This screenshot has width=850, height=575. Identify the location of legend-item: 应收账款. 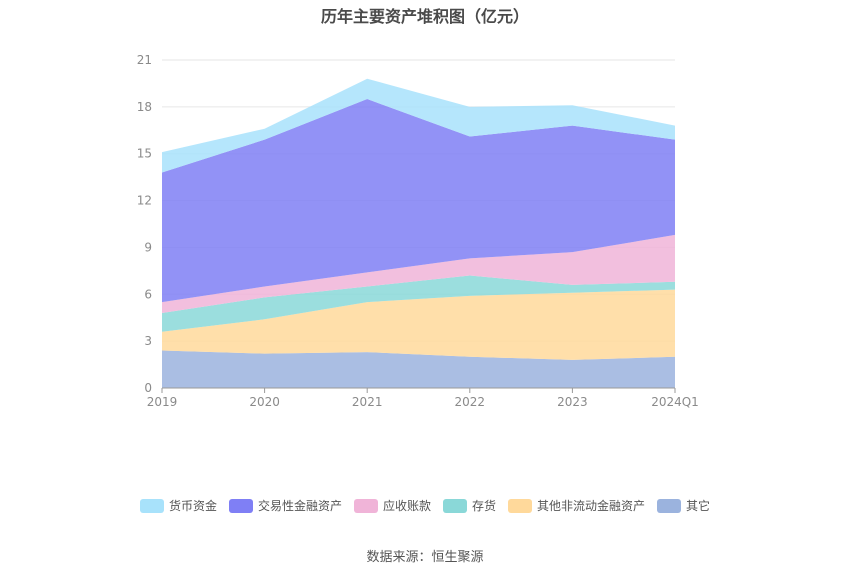
(392, 505).